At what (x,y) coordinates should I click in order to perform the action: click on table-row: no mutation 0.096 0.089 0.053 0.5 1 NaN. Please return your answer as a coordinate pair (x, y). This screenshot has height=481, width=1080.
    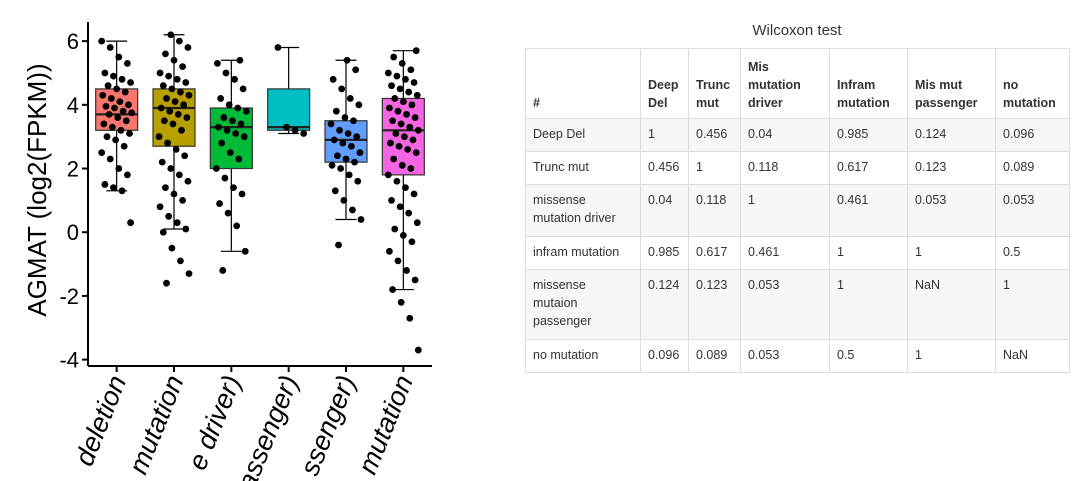
    Looking at the image, I should click on (797, 356).